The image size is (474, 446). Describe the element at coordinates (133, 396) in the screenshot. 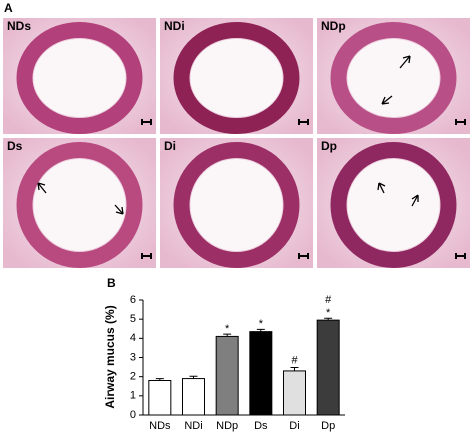

I see `y-tick-label: 1` at that location.